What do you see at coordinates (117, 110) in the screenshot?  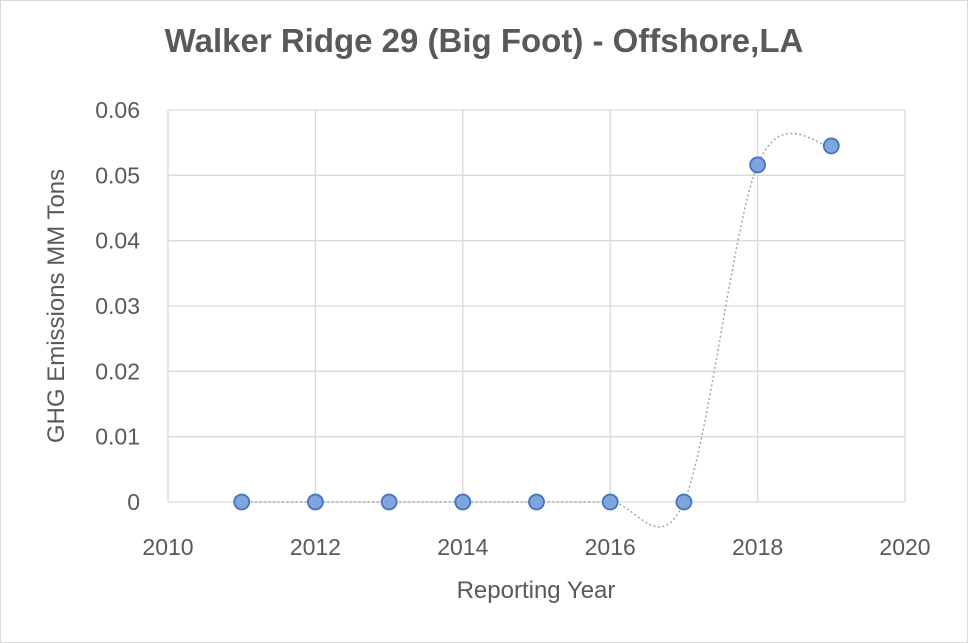 I see `y-tick-label: 0.06` at bounding box center [117, 110].